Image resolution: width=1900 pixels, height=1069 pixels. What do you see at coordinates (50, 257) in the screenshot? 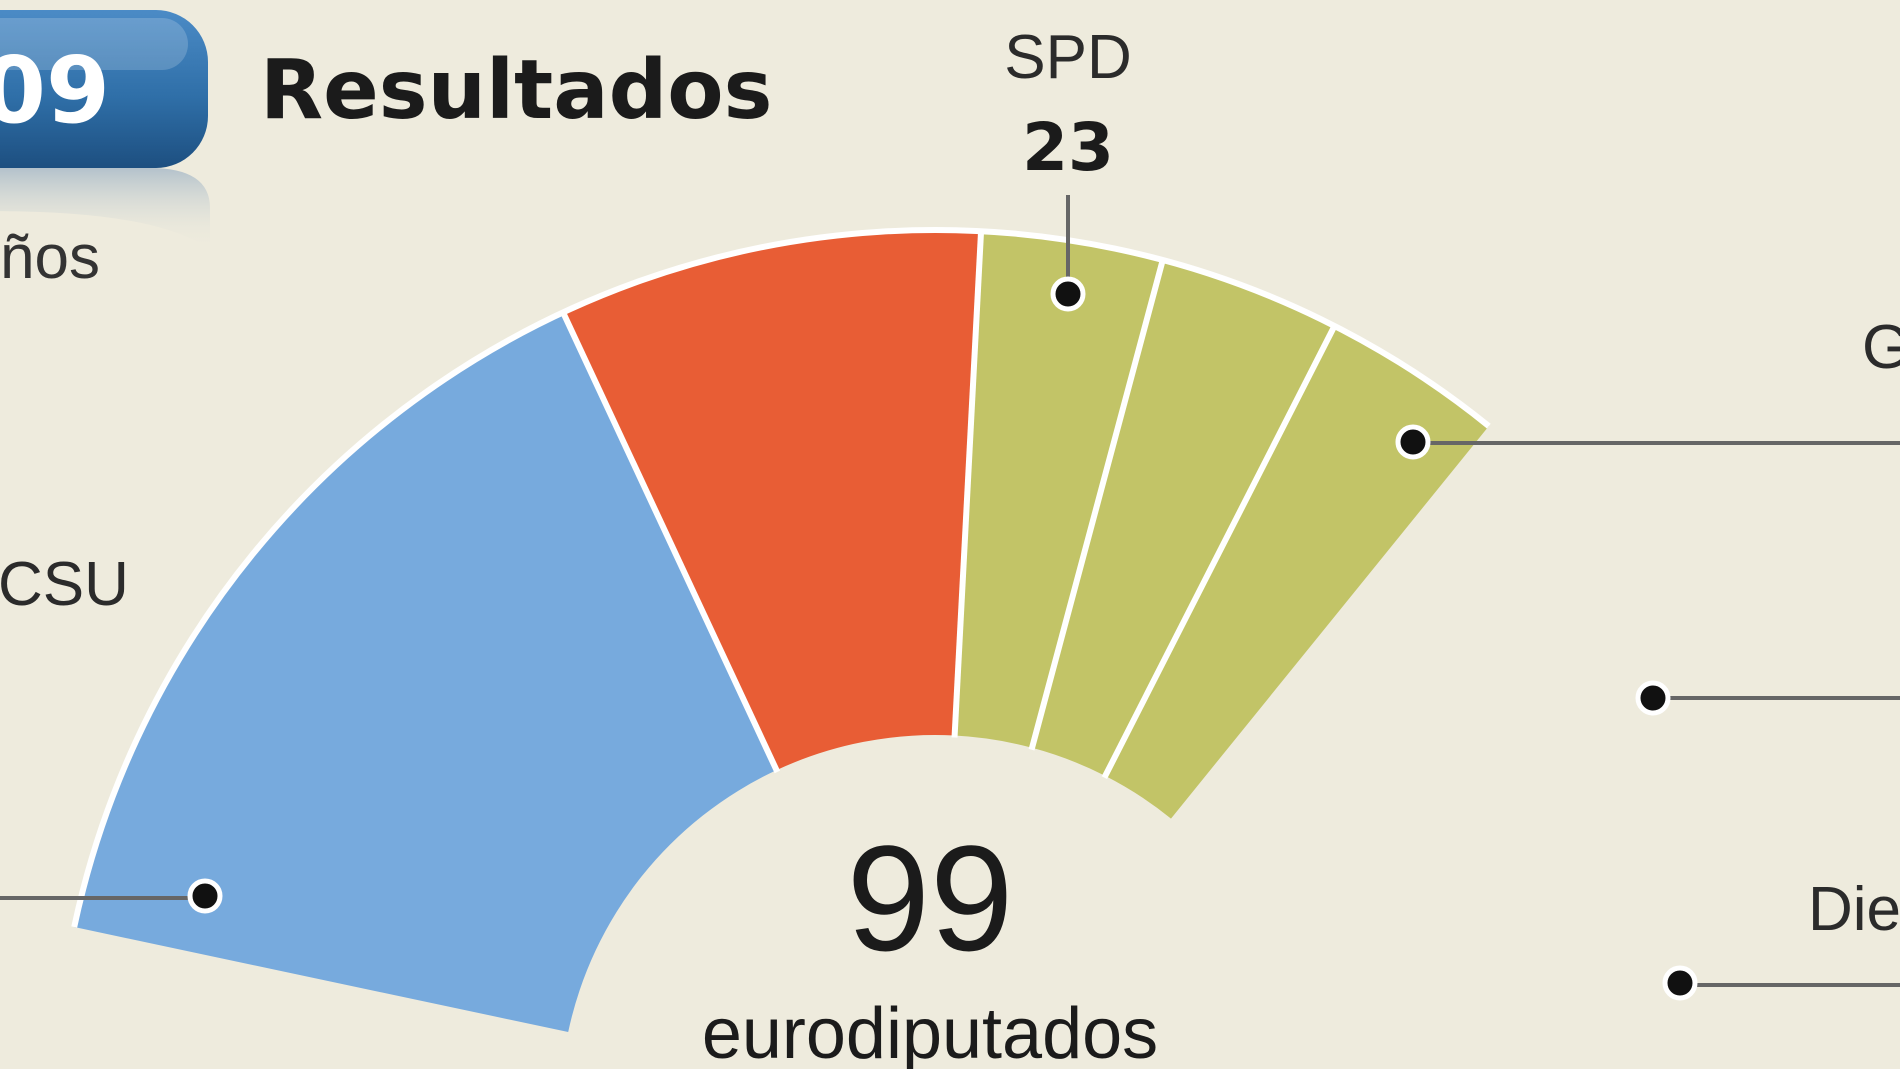
I see `side-label: ños` at bounding box center [50, 257].